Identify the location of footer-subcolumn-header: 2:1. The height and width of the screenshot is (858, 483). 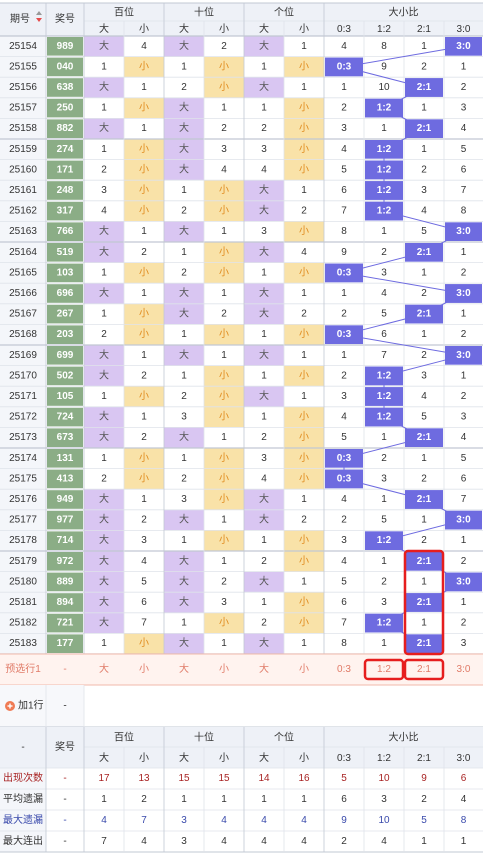
(424, 758).